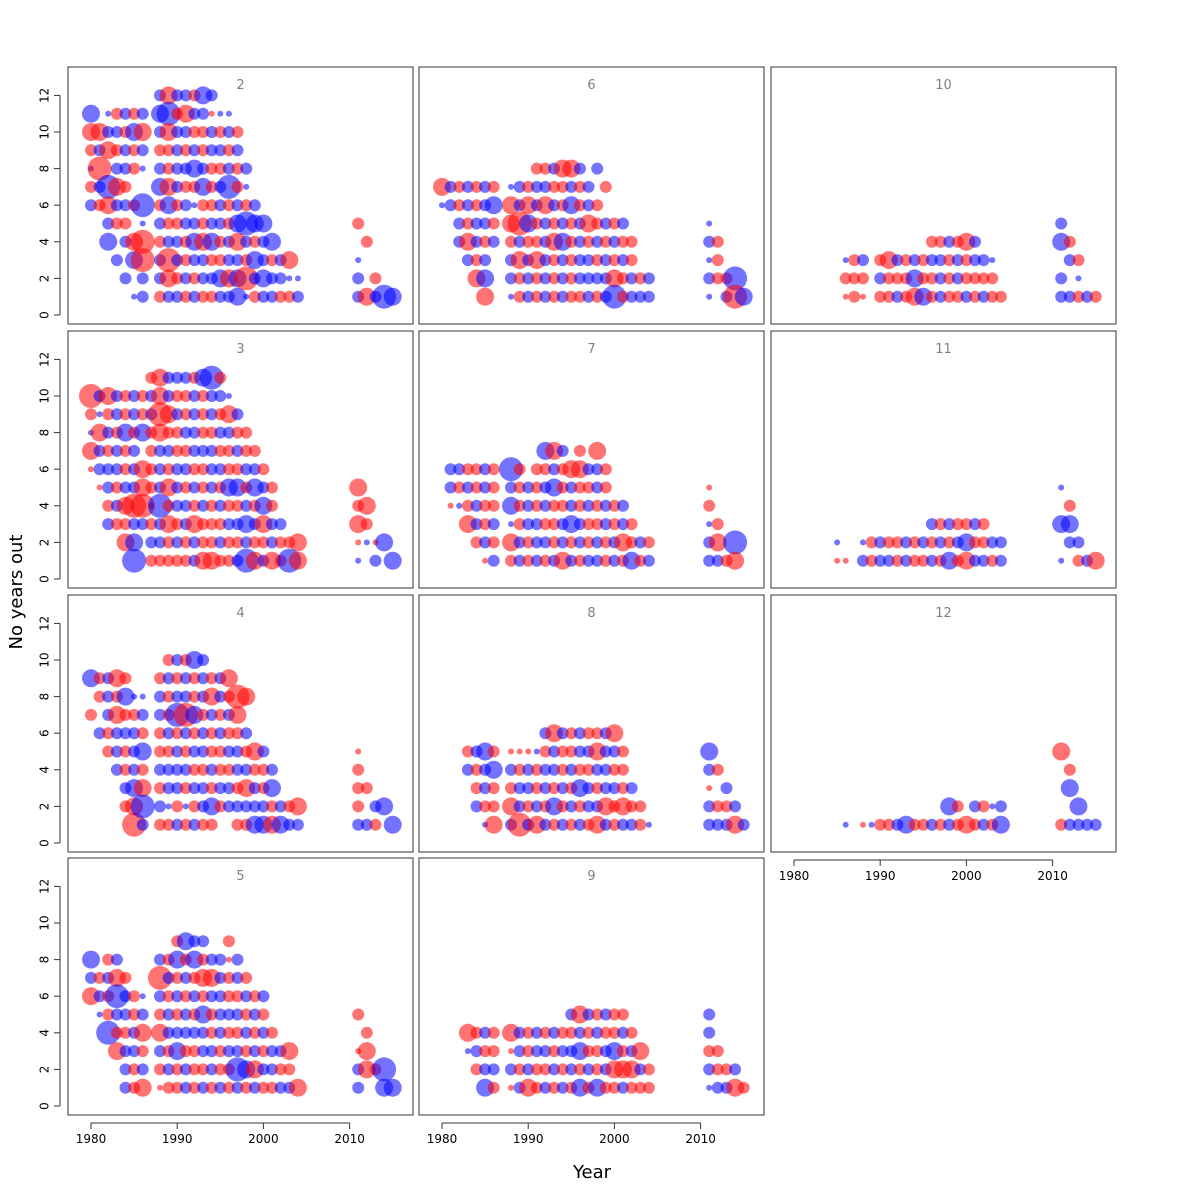 Image resolution: width=1200 pixels, height=1200 pixels. I want to click on x-tick-label: 2000, so click(263, 1139).